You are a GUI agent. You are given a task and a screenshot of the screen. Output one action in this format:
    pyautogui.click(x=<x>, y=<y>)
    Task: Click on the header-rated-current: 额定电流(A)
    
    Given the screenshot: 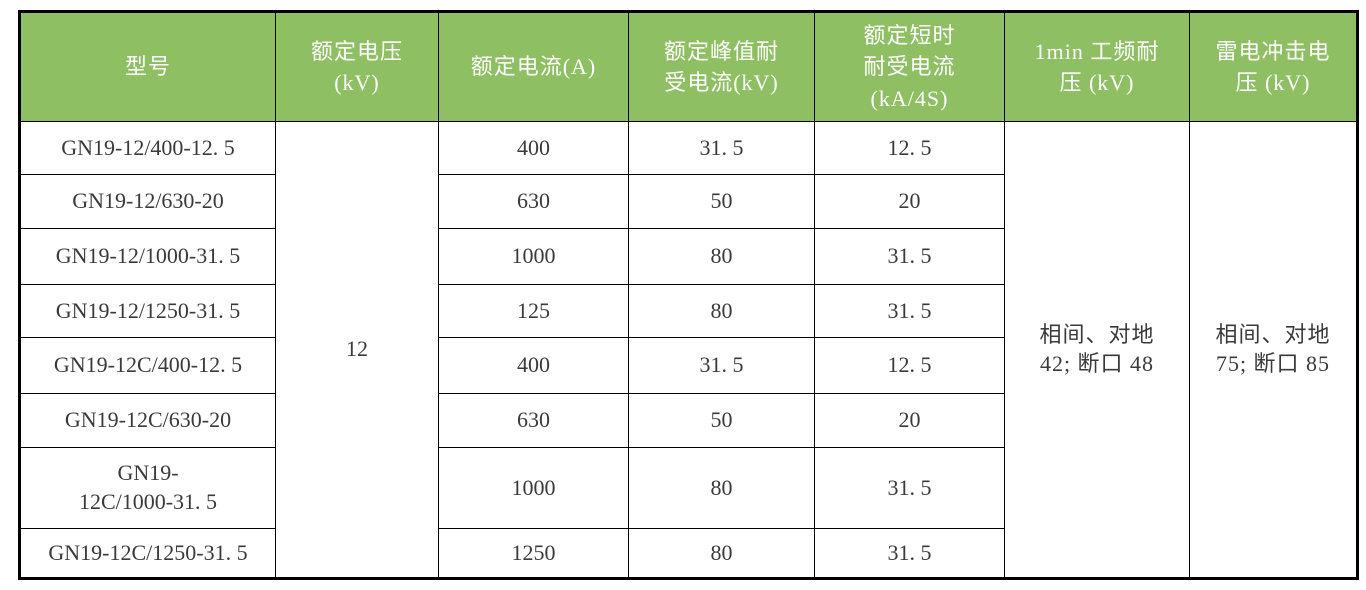 What is the action you would take?
    pyautogui.click(x=533, y=66)
    